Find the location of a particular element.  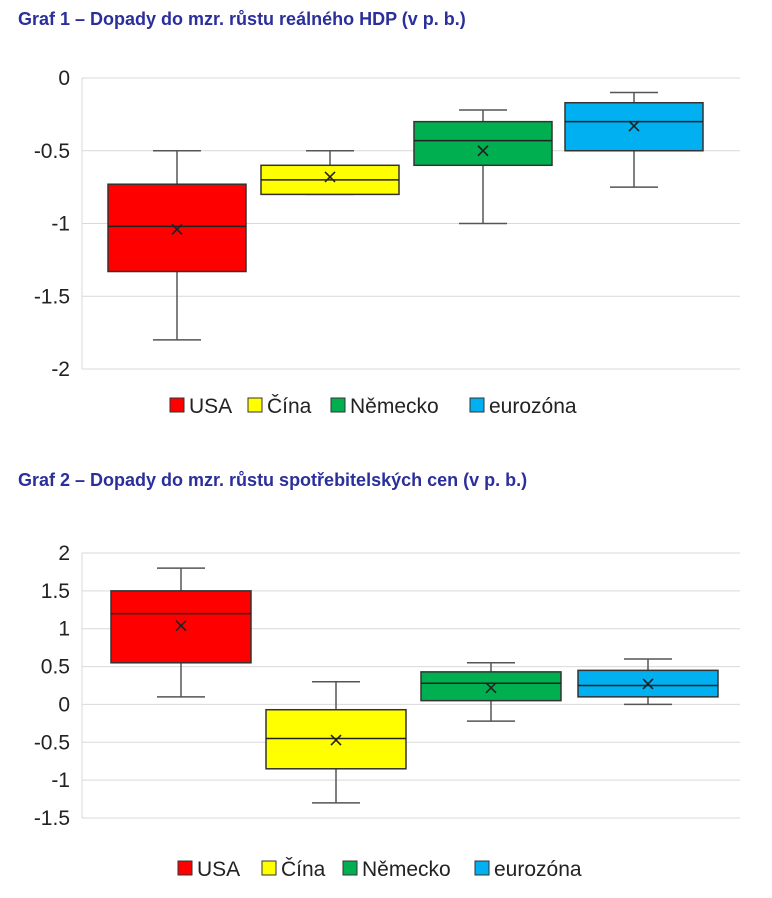

y-tick-label: 1.5 is located at coordinates (55, 591).